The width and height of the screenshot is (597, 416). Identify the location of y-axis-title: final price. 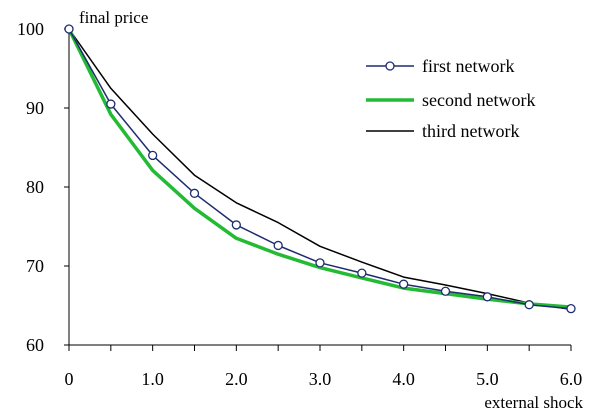
(113, 17).